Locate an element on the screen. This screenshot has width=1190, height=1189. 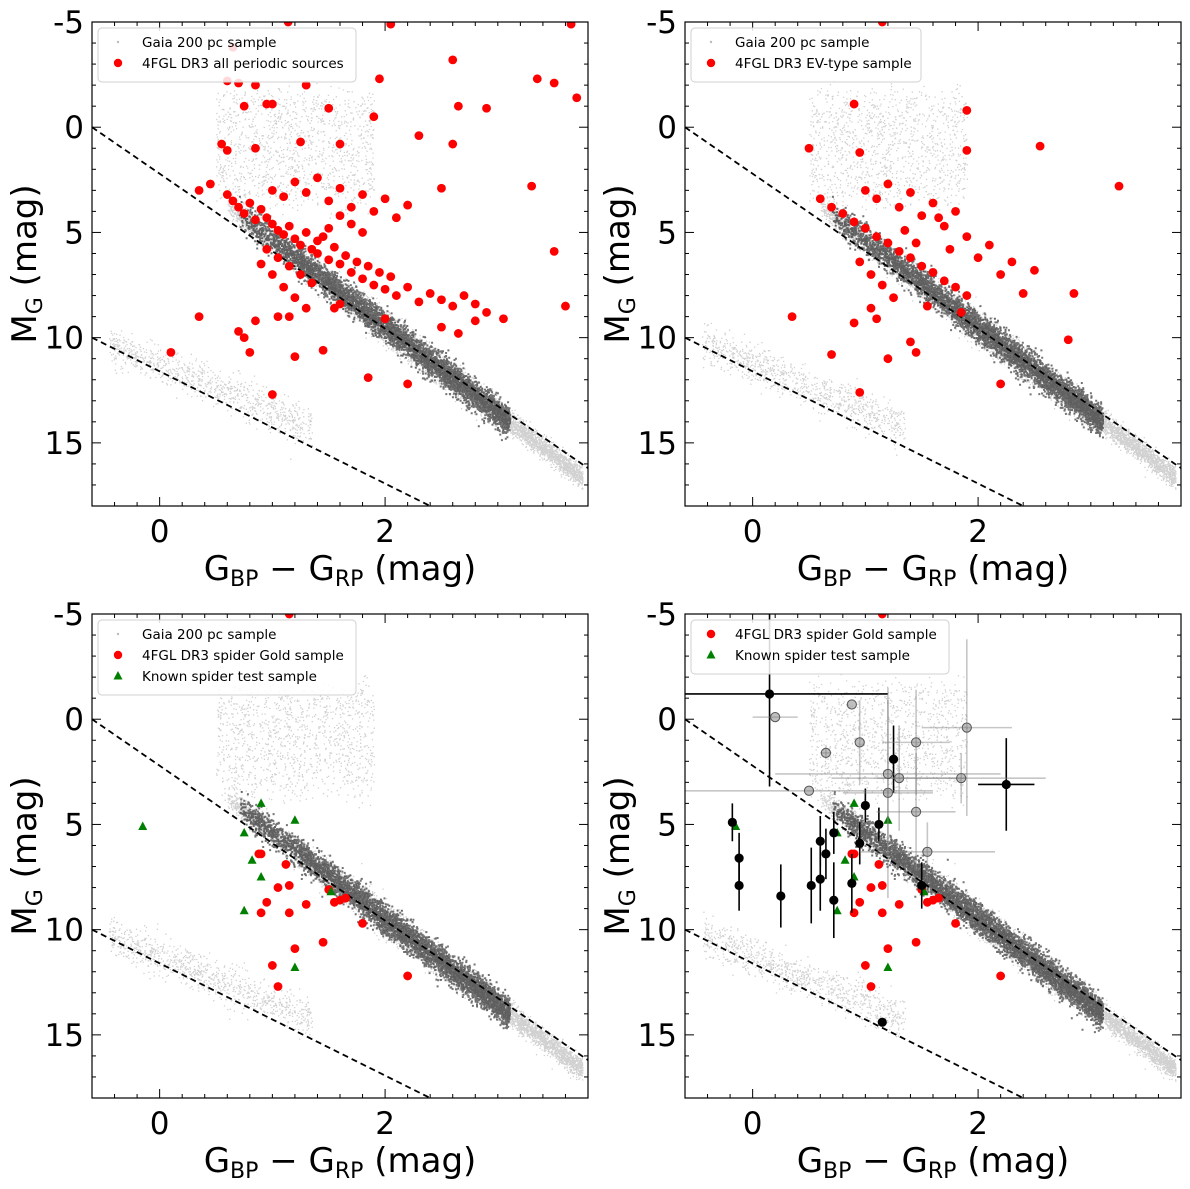
series-known-spider-test-sample is located at coordinates (830, 885).